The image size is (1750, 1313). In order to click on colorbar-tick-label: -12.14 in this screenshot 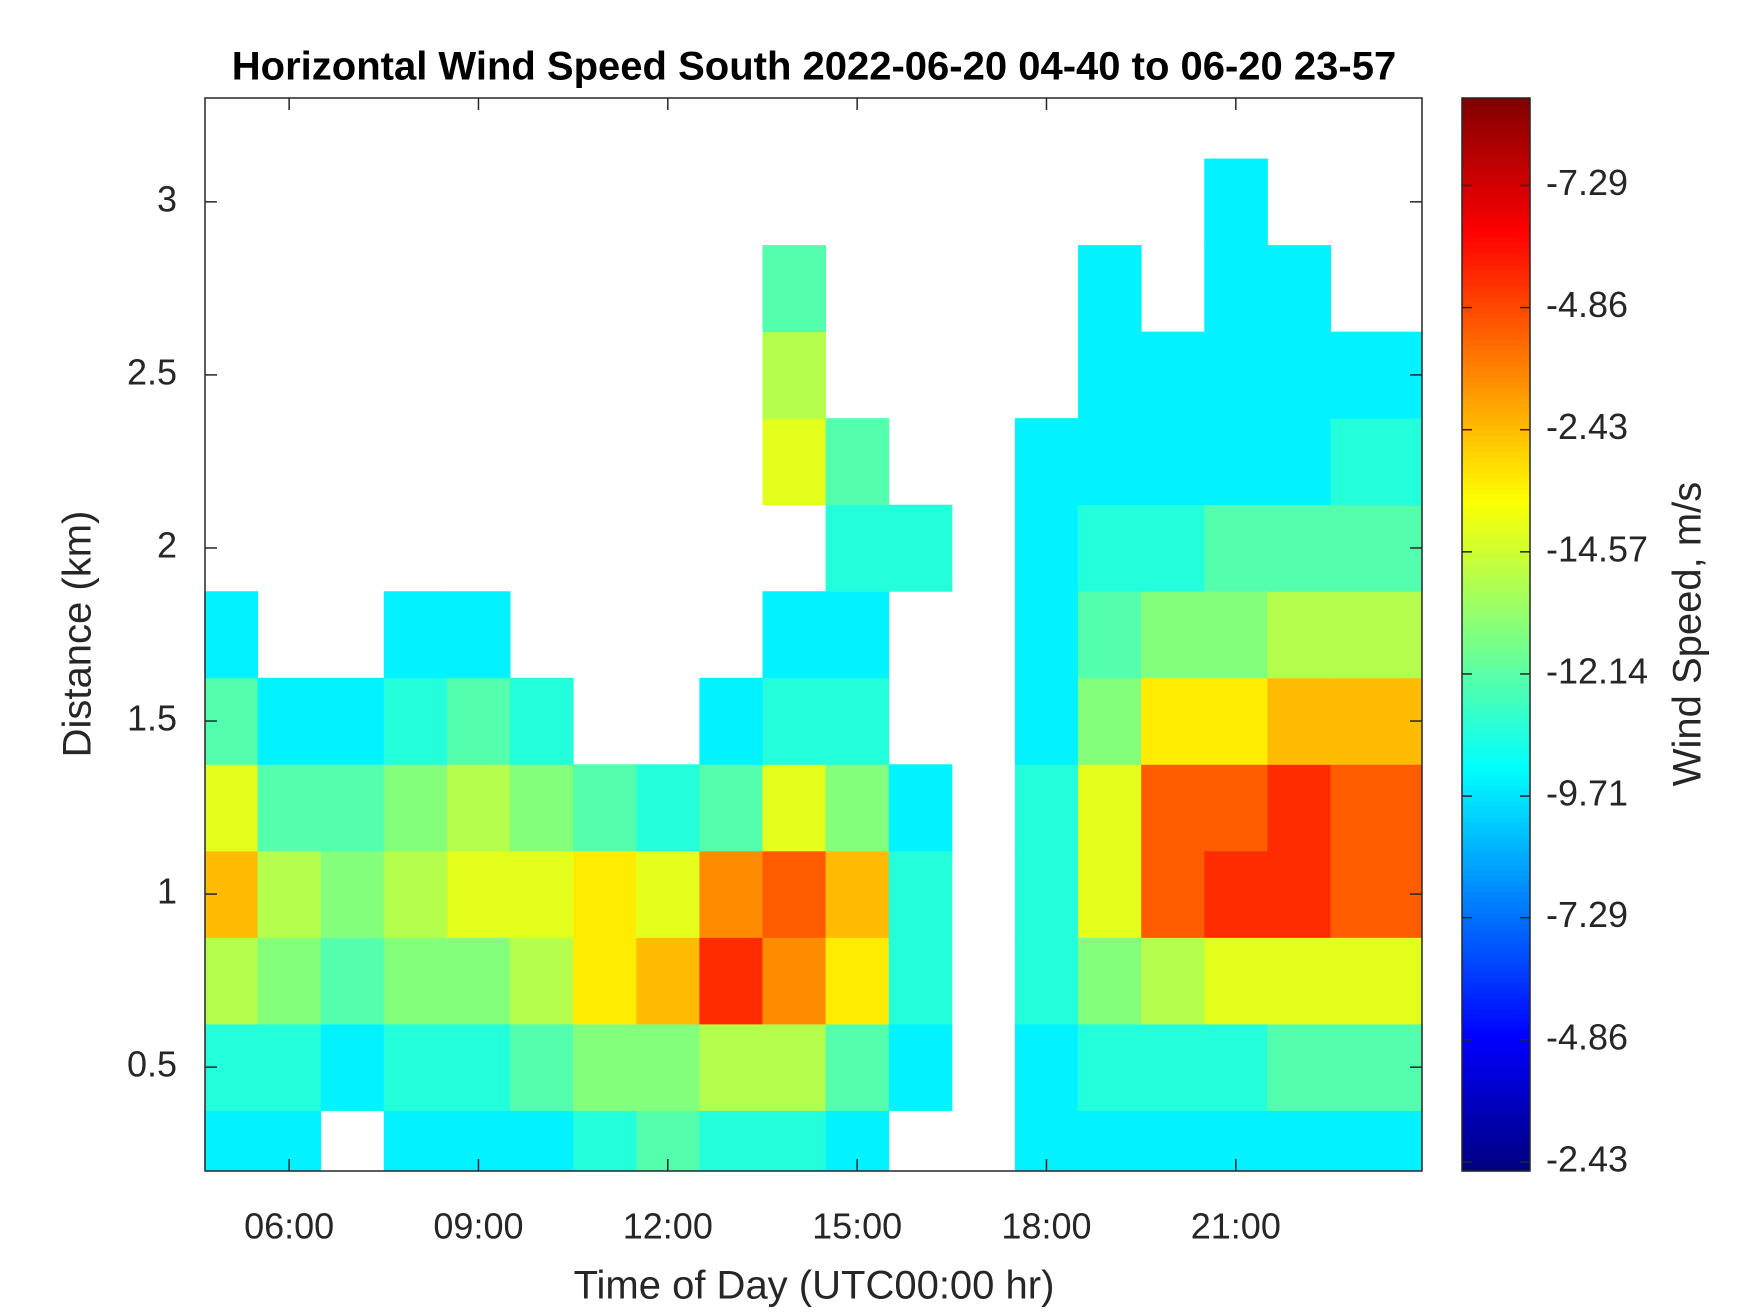, I will do `click(1597, 670)`.